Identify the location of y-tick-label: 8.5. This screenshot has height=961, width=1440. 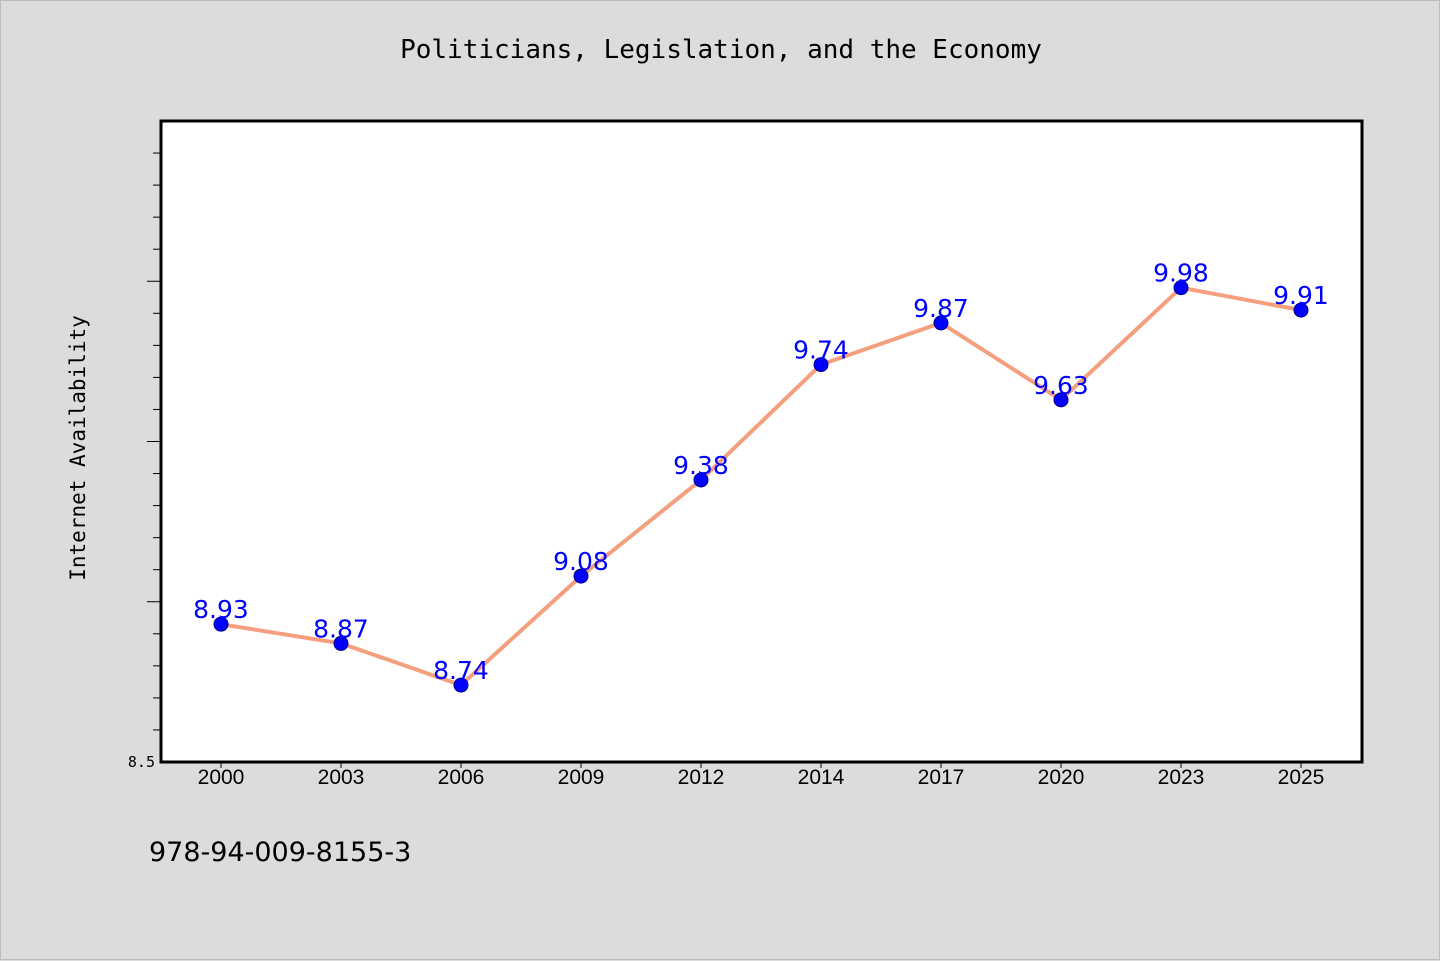
(141, 762).